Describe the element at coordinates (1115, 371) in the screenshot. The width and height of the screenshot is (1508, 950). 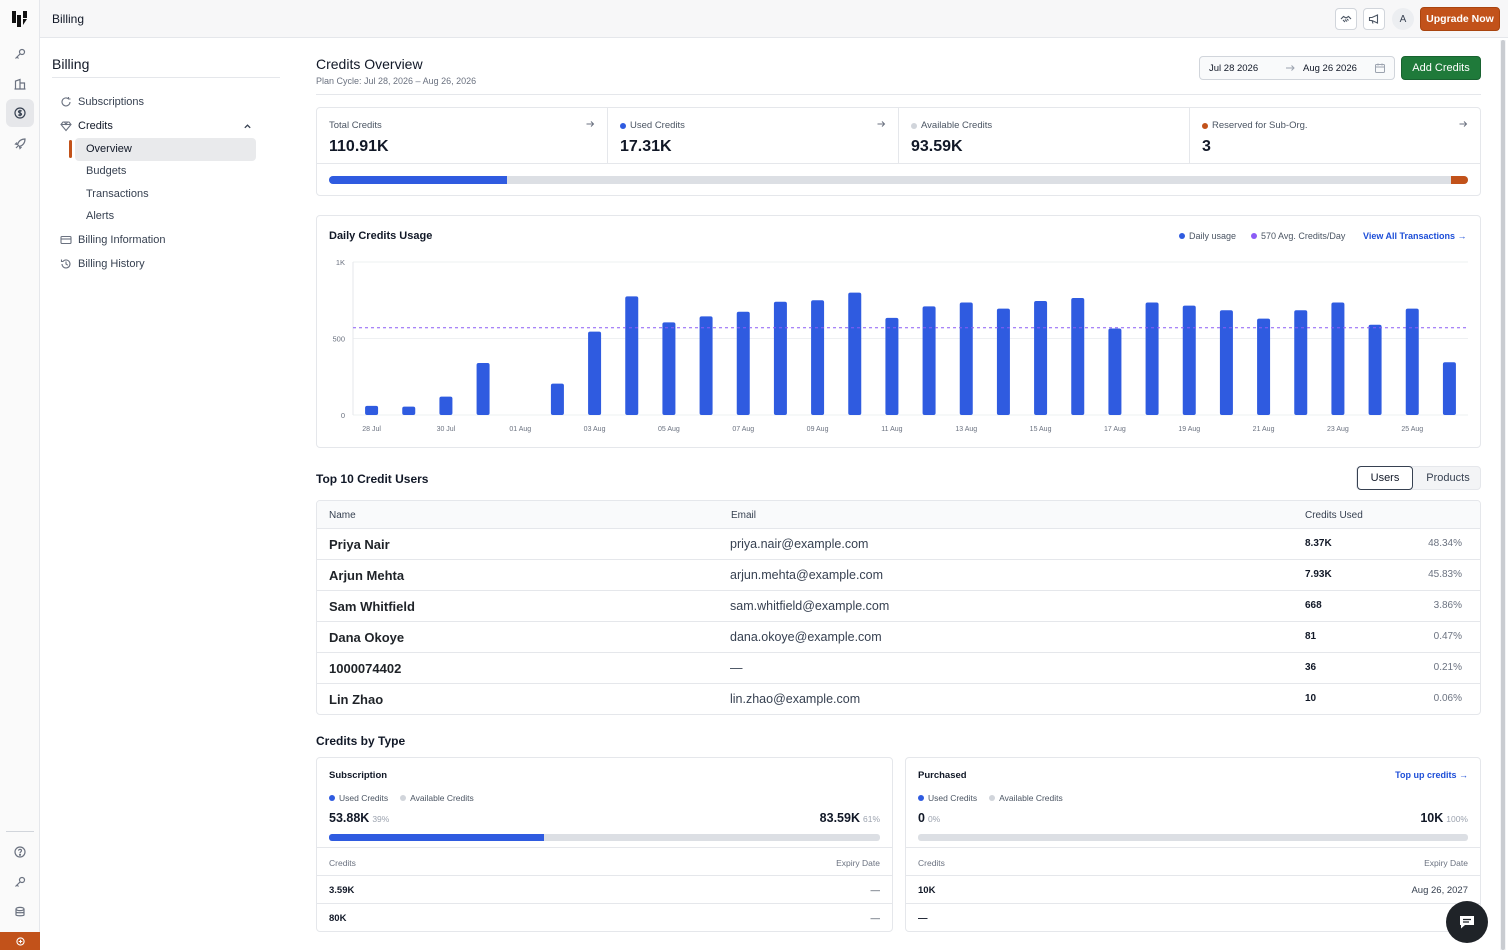
I see `bar-17-aug` at that location.